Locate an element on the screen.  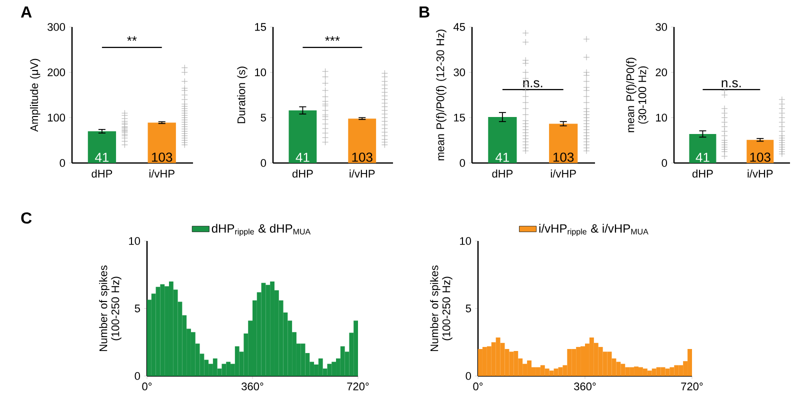
legend-label: dHP$_{ripple}$ & dHP$_{MUA}$ is located at coordinates (261, 230).